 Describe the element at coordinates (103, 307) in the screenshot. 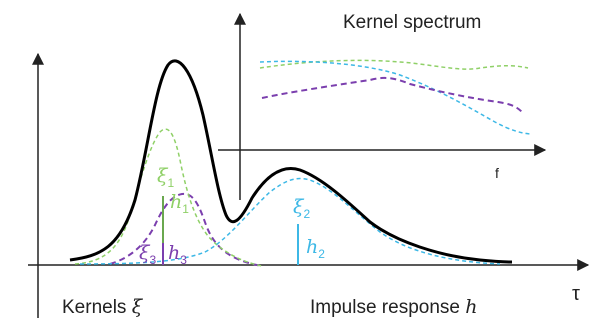

I see `kernels-caption: Kernels ξ` at that location.